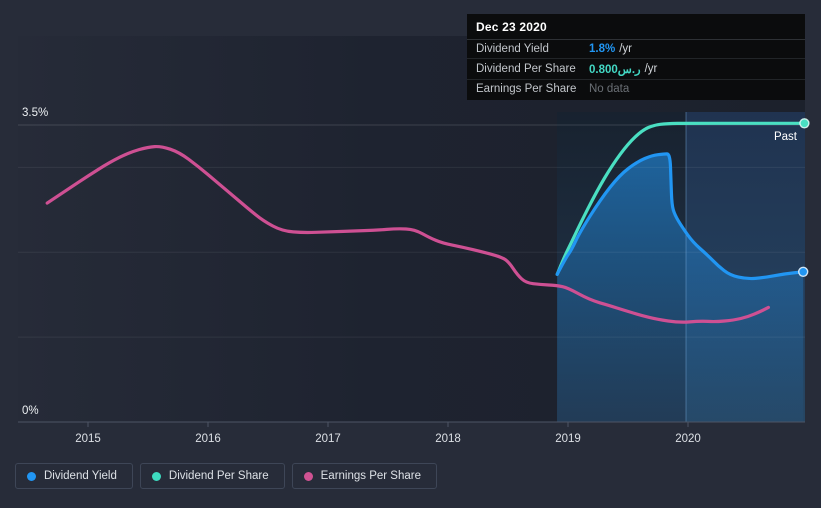 The width and height of the screenshot is (821, 508). What do you see at coordinates (636, 27) in the screenshot?
I see `tooltip-date: Dec 23 2020` at bounding box center [636, 27].